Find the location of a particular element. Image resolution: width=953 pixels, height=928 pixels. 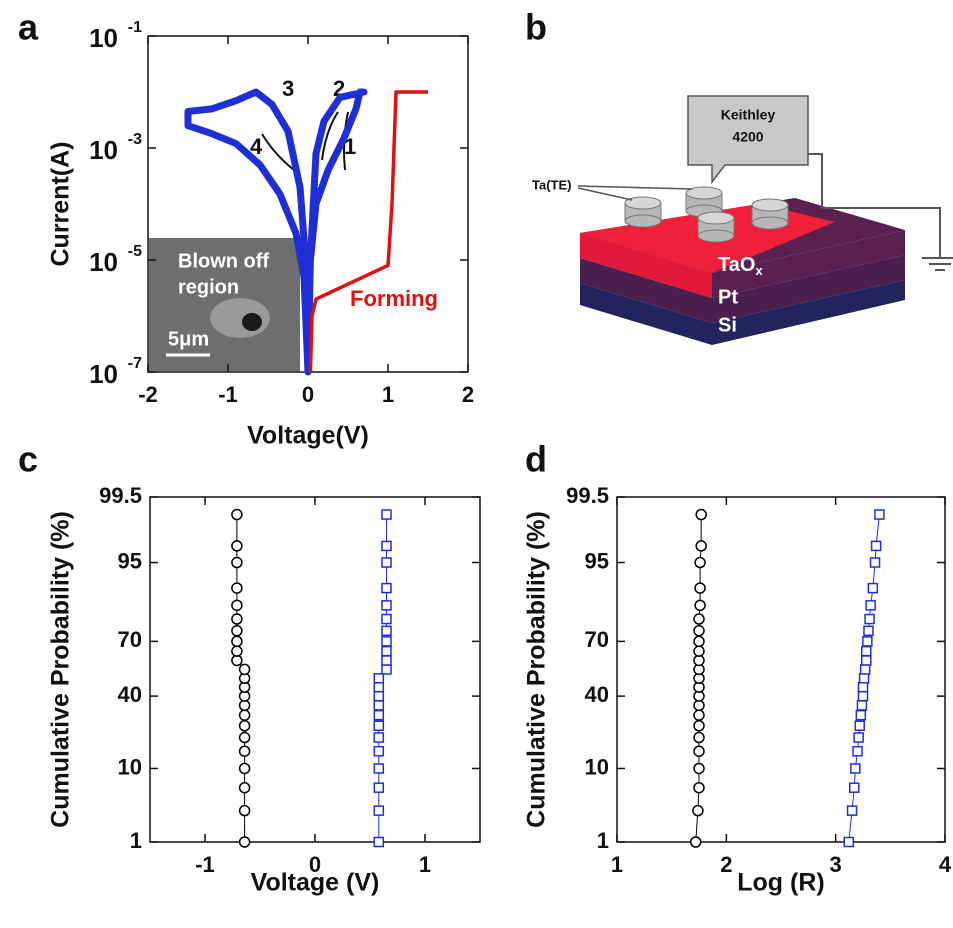

y-tick-label: 10 -3 is located at coordinates (115, 148).